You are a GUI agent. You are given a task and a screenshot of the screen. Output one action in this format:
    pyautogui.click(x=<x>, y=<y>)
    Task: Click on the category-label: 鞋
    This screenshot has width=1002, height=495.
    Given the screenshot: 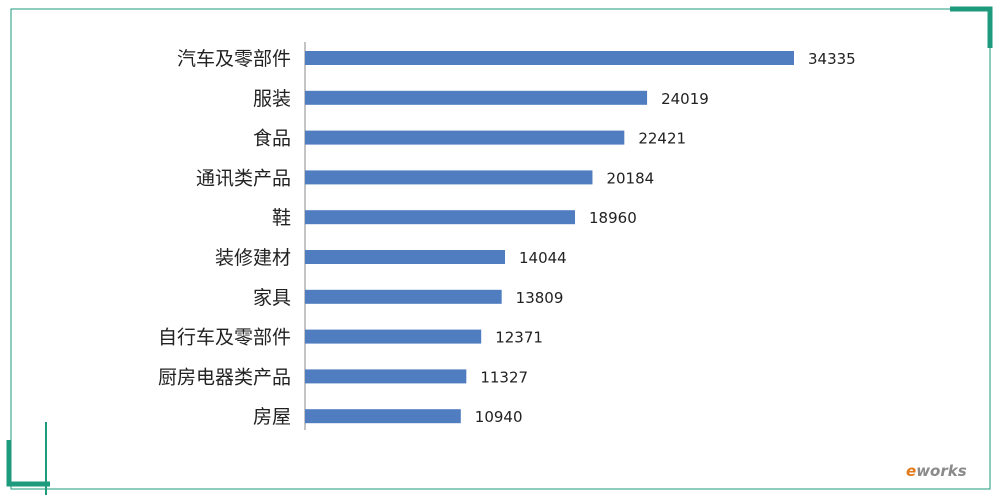 What is the action you would take?
    pyautogui.click(x=281, y=218)
    